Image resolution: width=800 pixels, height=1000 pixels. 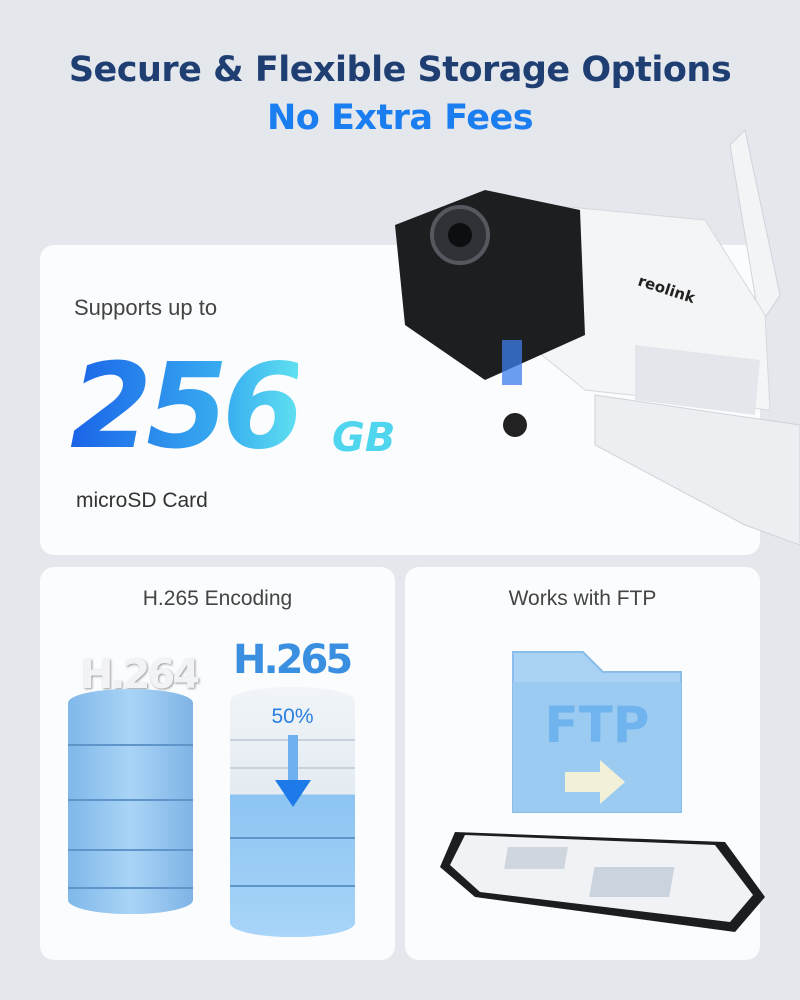 What do you see at coordinates (146, 307) in the screenshot?
I see `storage-prefix: Supports up to` at bounding box center [146, 307].